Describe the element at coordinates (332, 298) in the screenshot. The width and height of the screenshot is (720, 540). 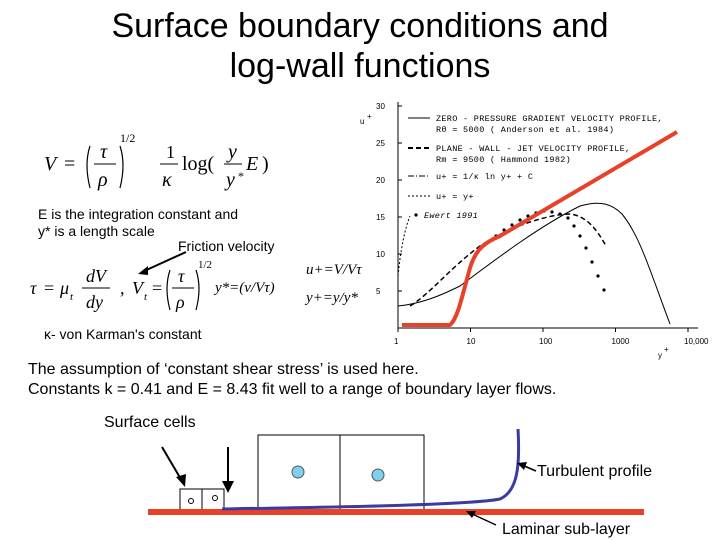
I see `y-plus-equation: y+=y/y*` at that location.